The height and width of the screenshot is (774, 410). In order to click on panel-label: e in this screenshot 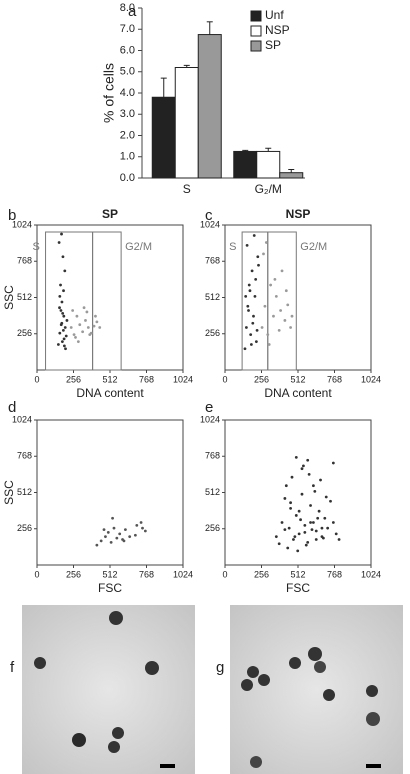, I will do `click(209, 407)`.